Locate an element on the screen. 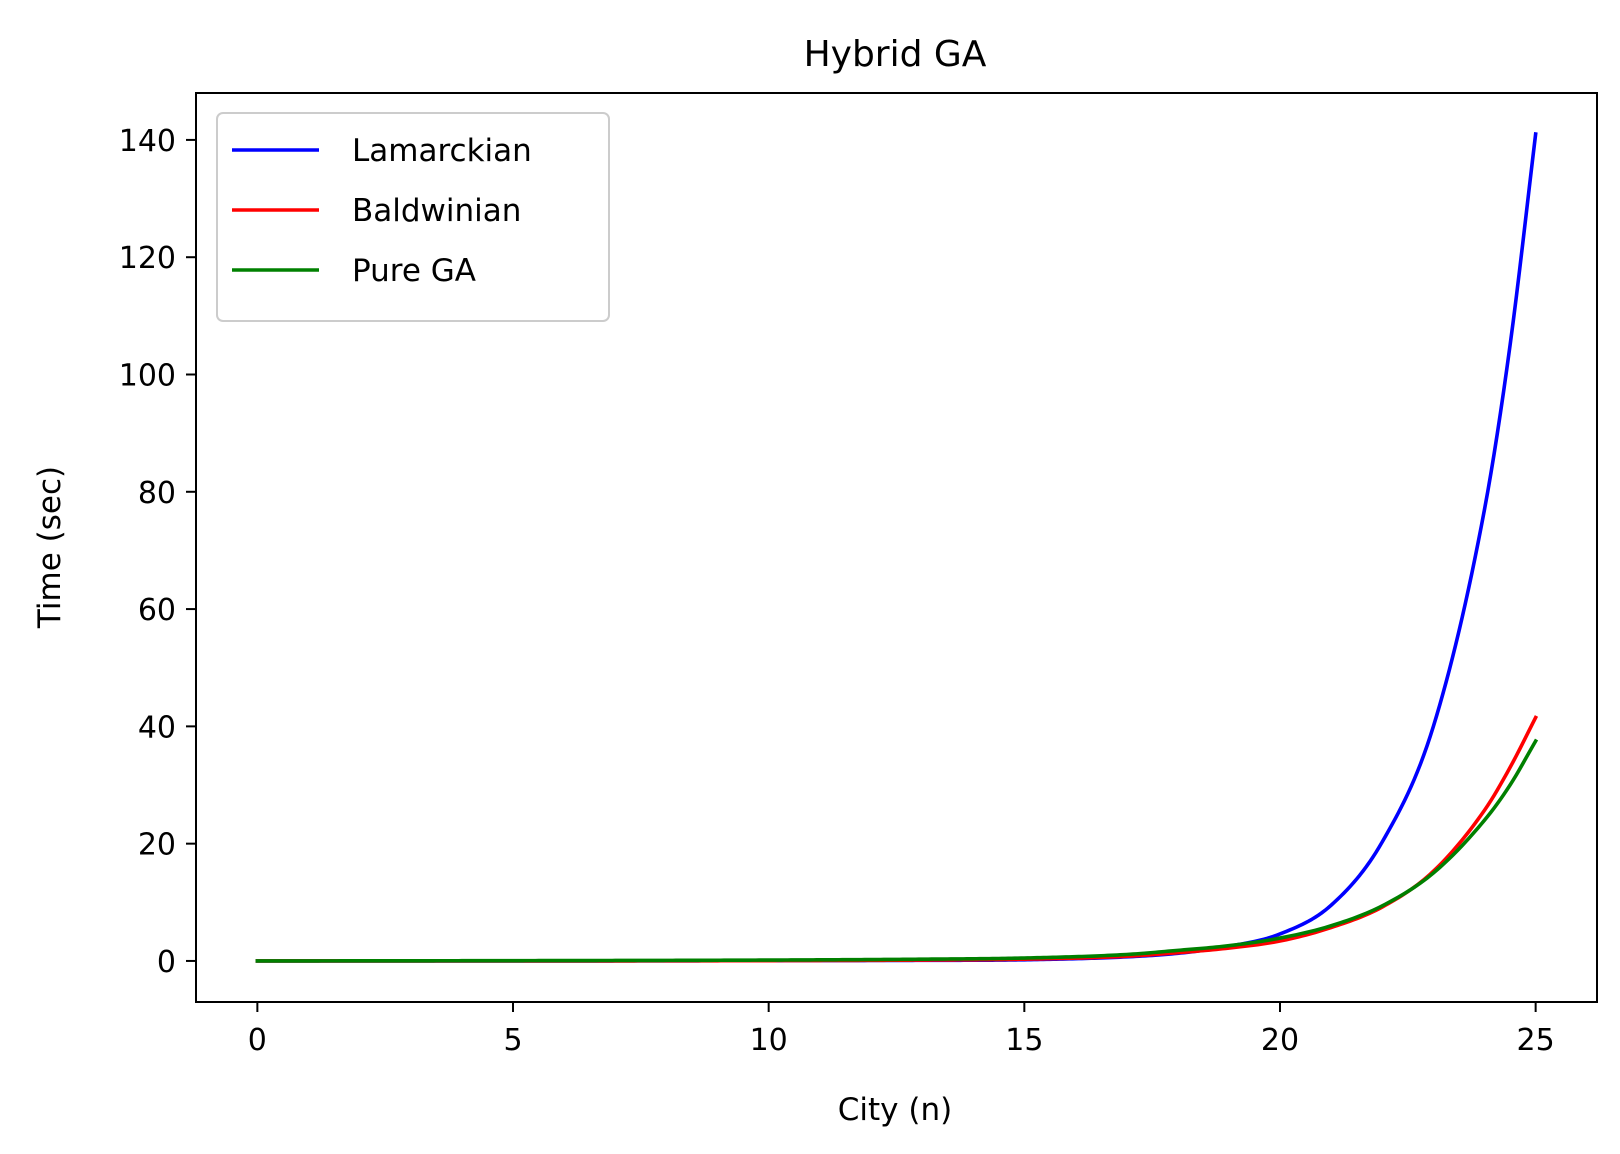 Image resolution: width=1620 pixels, height=1154 pixels. y-tick-label: 140 is located at coordinates (147, 141).